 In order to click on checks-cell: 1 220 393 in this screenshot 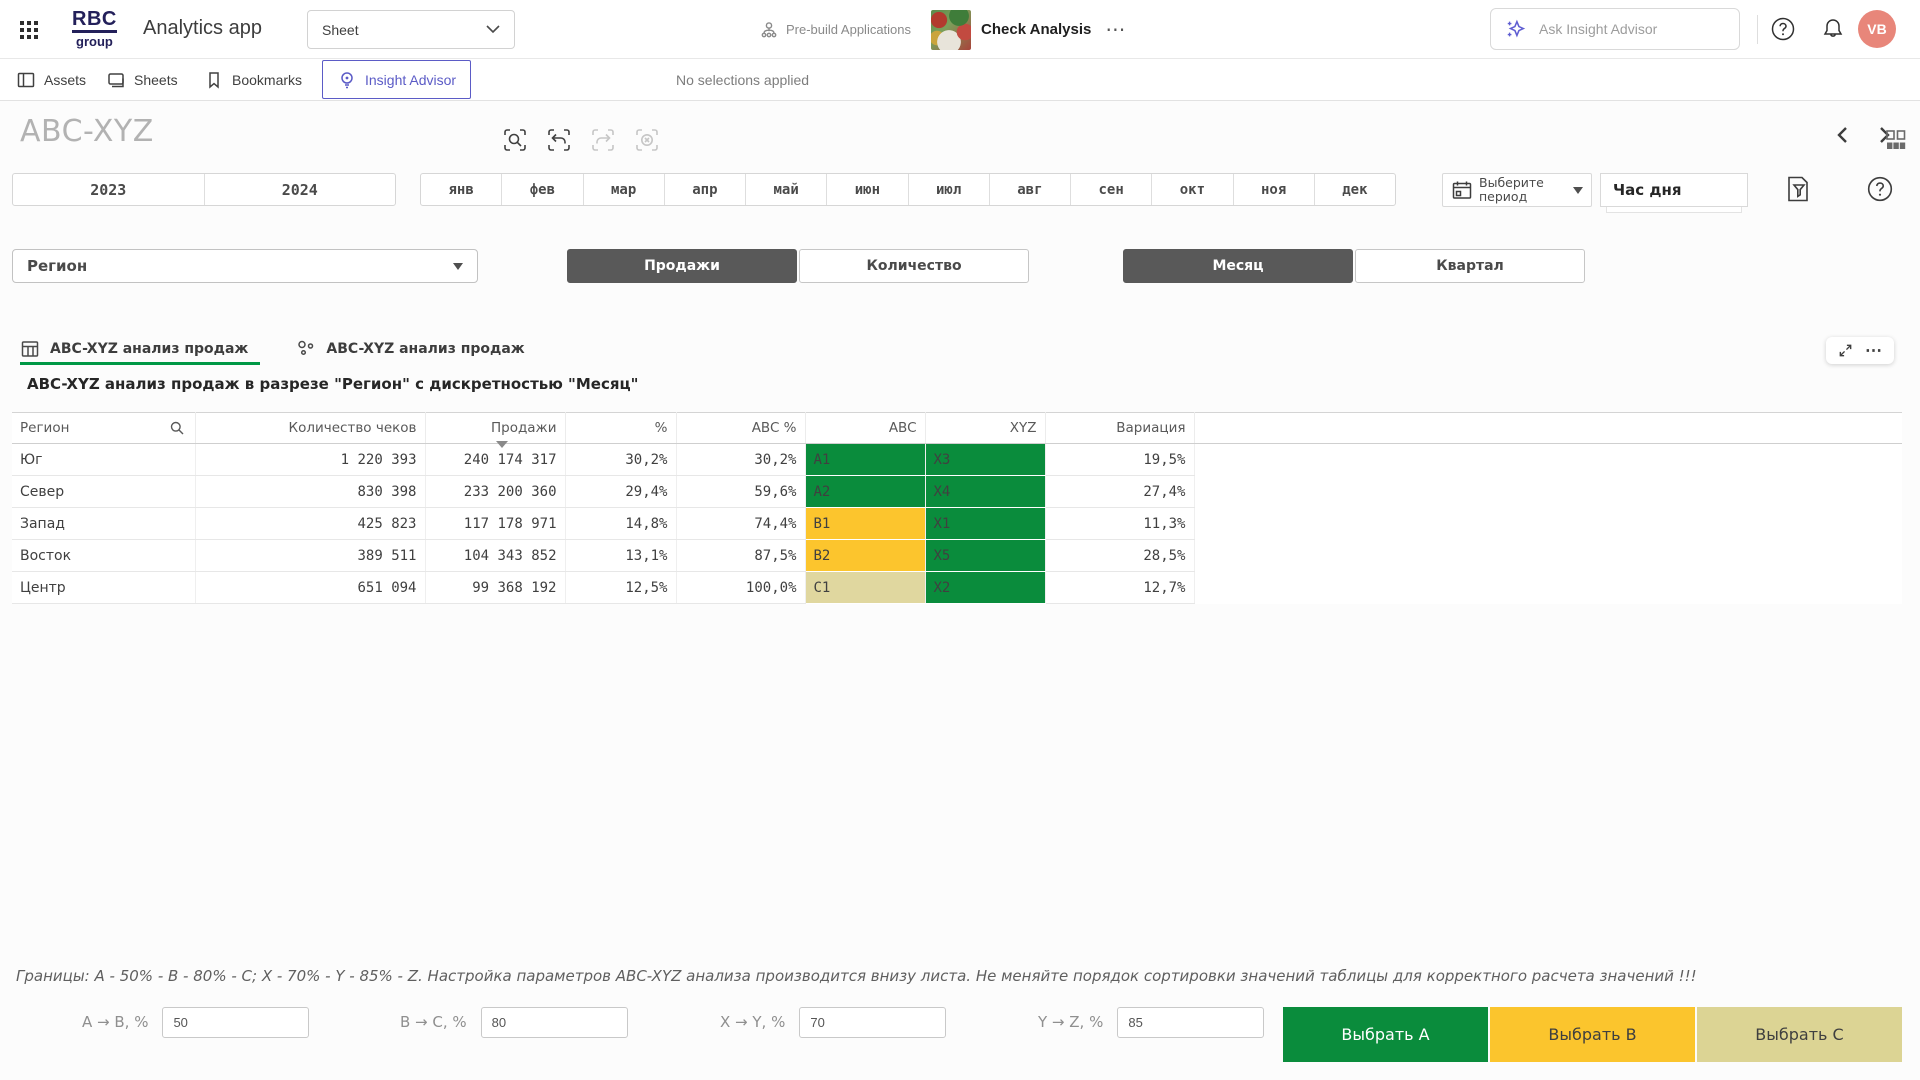, I will do `click(310, 459)`.